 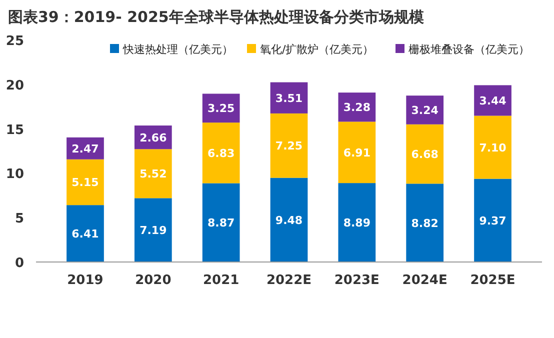 I want to click on y-tick-label: 20, so click(x=15, y=86).